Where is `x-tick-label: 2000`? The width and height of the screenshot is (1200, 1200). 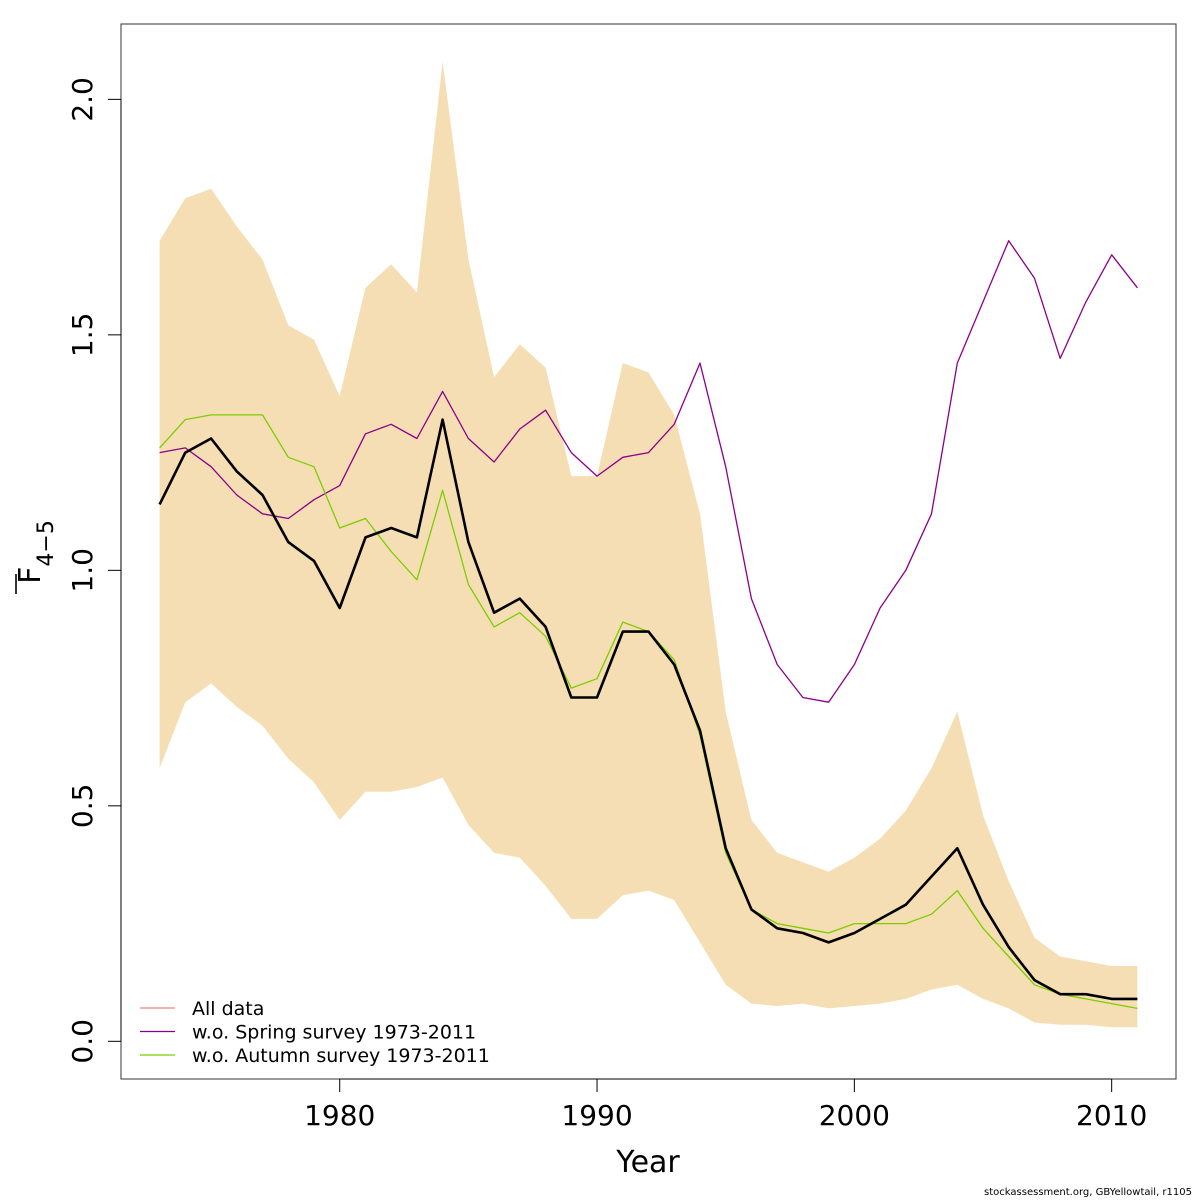
x-tick-label: 2000 is located at coordinates (854, 1115).